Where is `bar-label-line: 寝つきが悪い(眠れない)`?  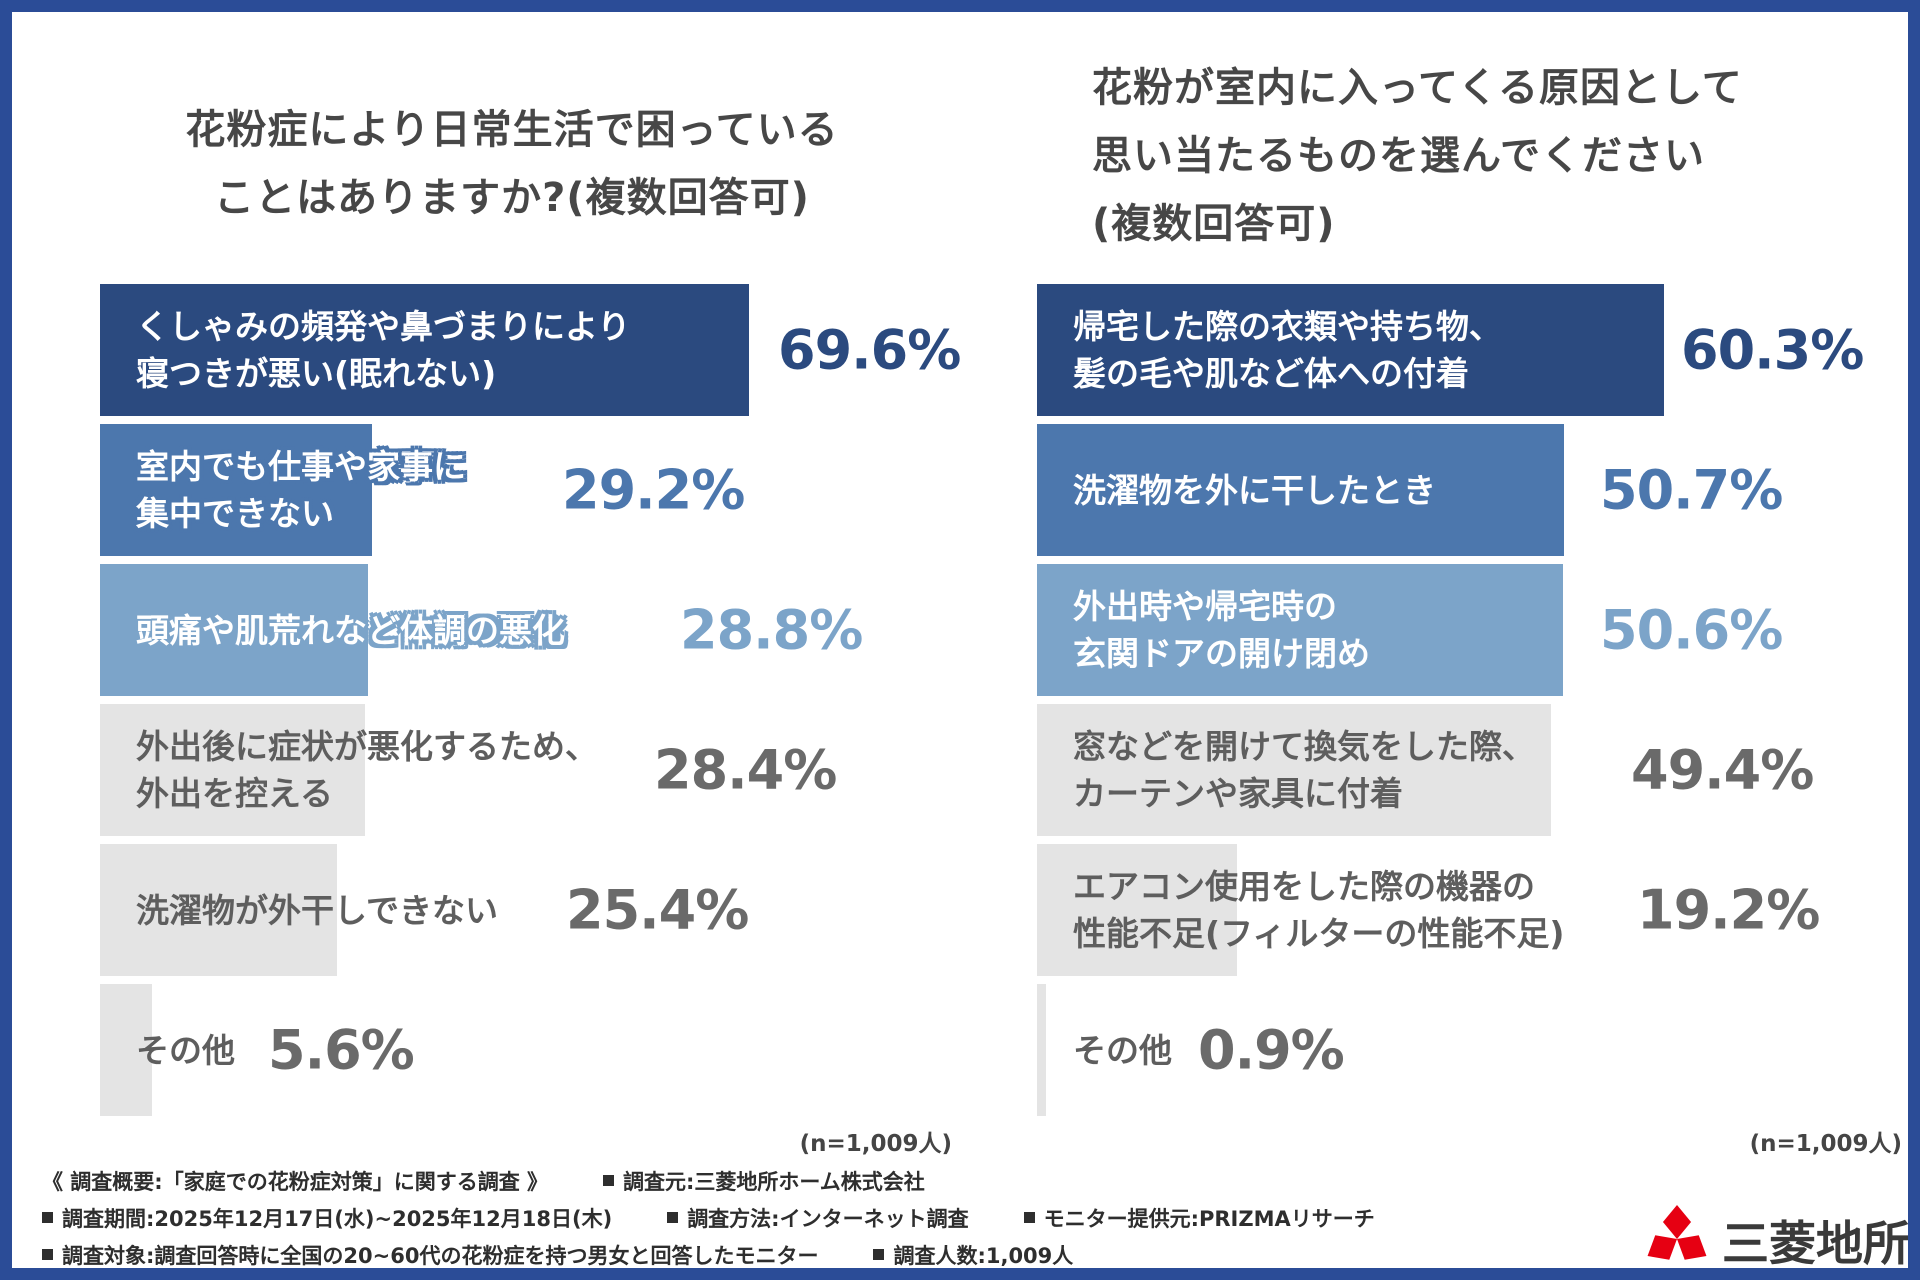 bar-label-line: 寝つきが悪い(眠れない) is located at coordinates (316, 373).